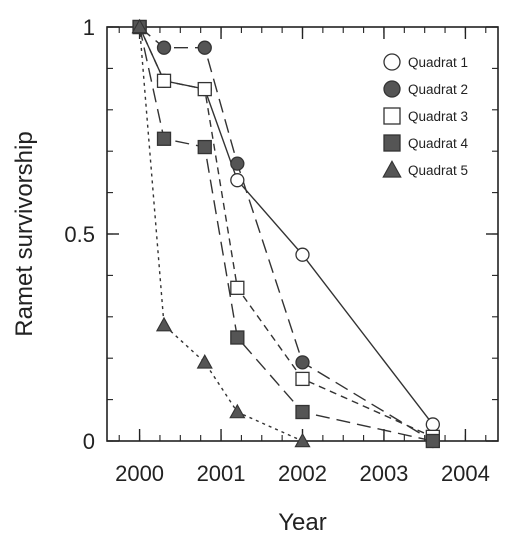 The height and width of the screenshot is (542, 516). What do you see at coordinates (79, 234) in the screenshot?
I see `y-tick-label: 0.5` at bounding box center [79, 234].